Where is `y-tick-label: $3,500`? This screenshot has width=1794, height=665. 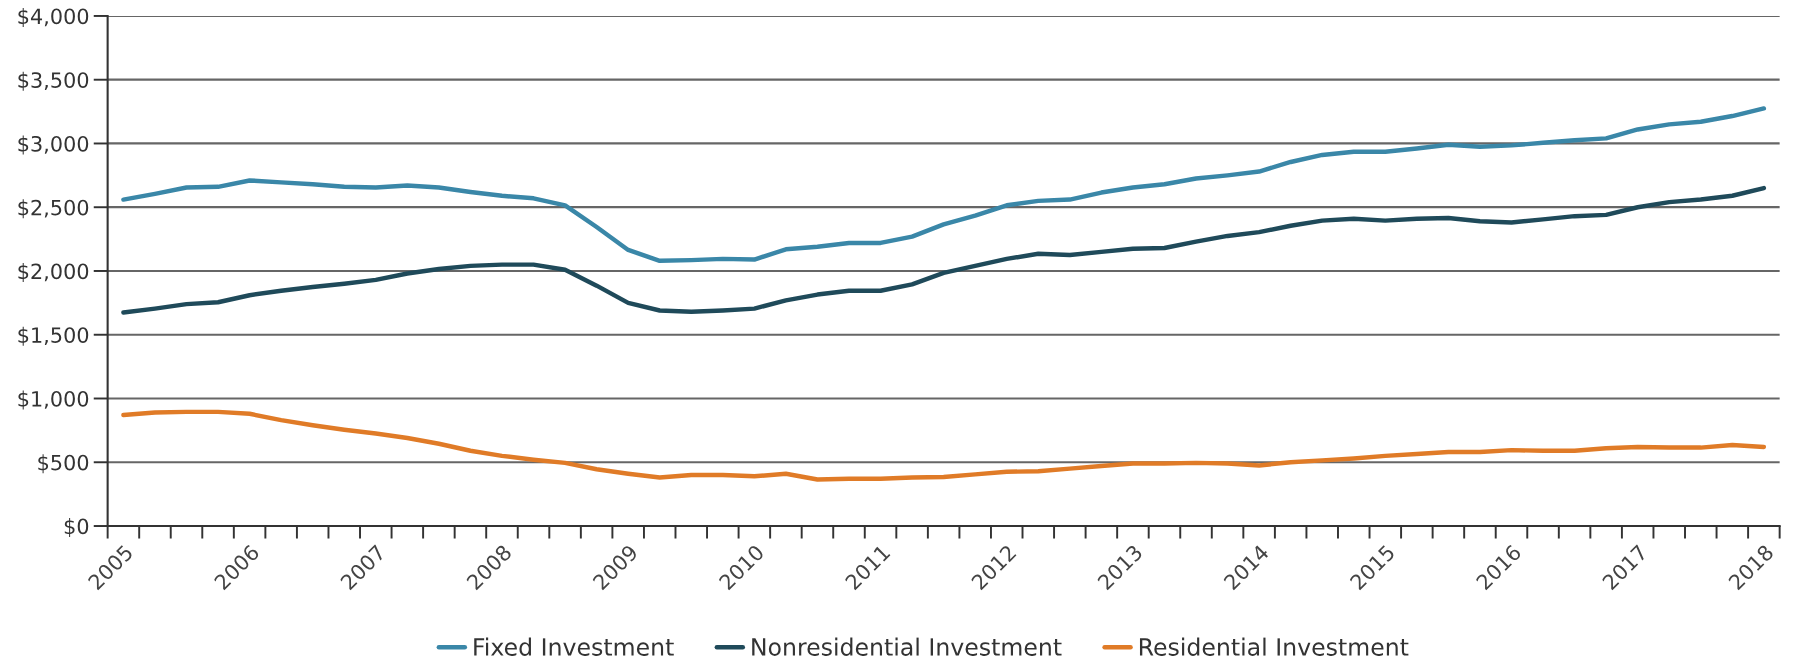 y-tick-label: $3,500 is located at coordinates (53, 81).